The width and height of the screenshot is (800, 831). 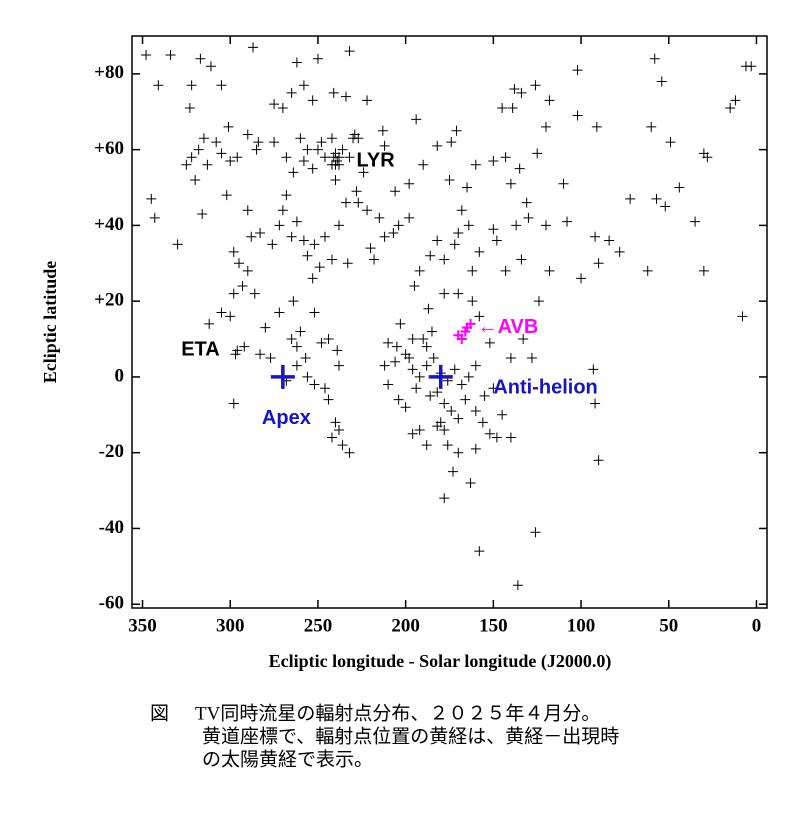 What do you see at coordinates (757, 625) in the screenshot?
I see `x-tick-label: 0` at bounding box center [757, 625].